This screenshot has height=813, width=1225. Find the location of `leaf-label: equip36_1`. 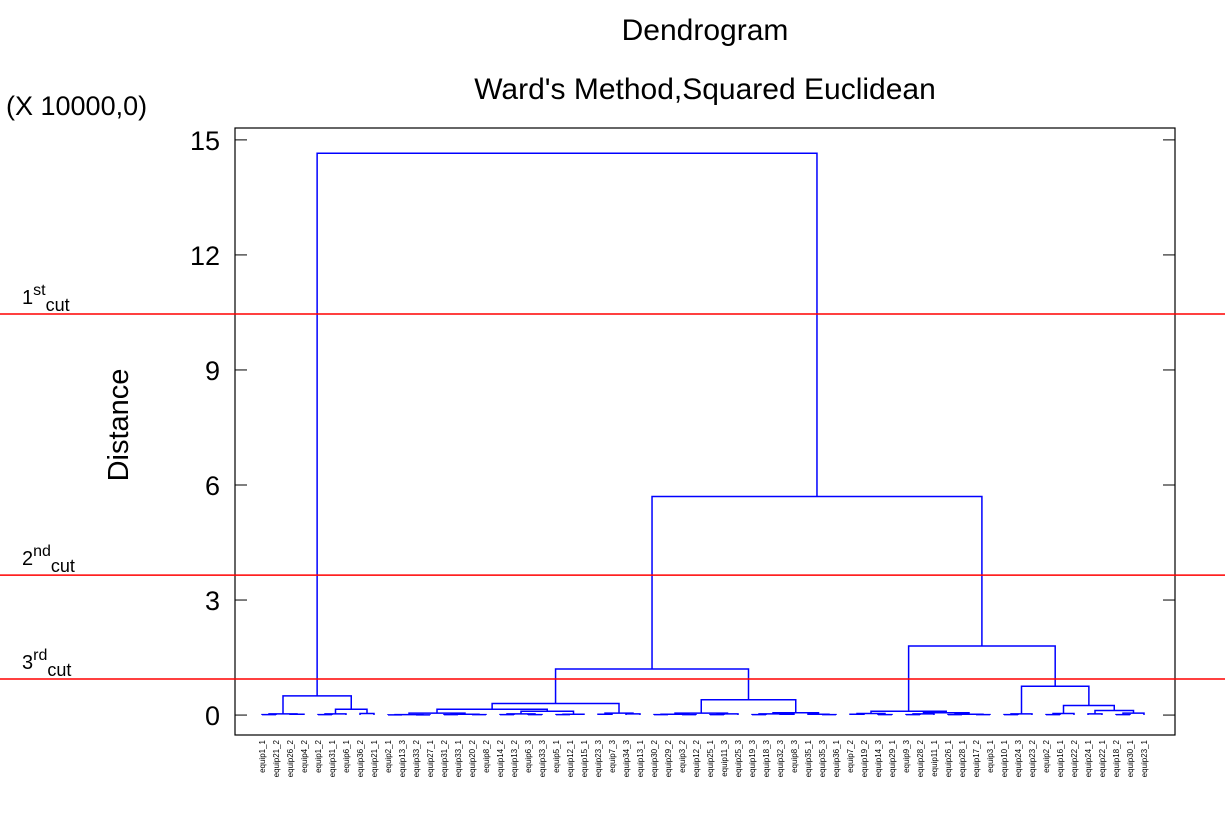

leaf-label: equip36_1 is located at coordinates (836, 758).